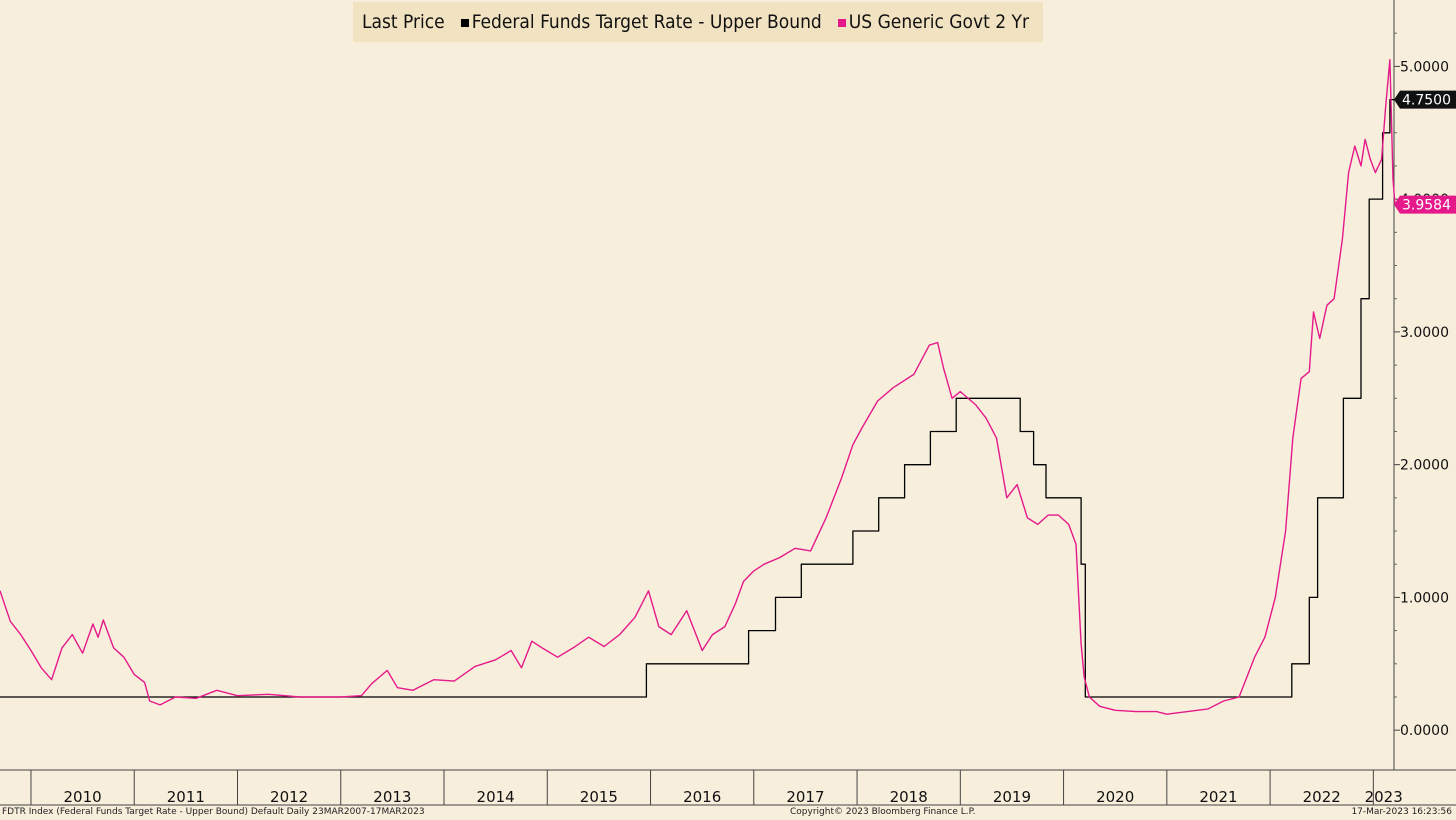 The image size is (1456, 820). What do you see at coordinates (1424, 67) in the screenshot?
I see `y-tick-label: 5.0000` at bounding box center [1424, 67].